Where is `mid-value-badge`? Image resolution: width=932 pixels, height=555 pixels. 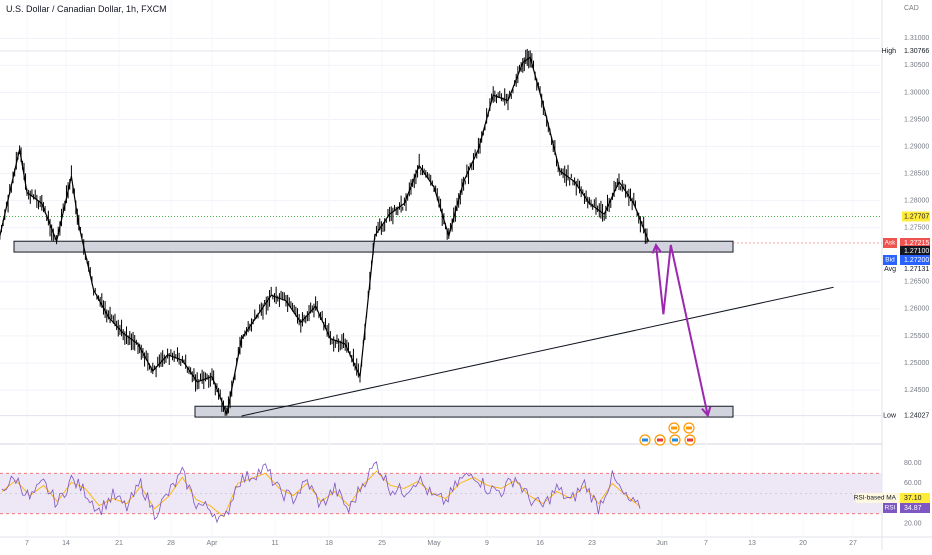
mid-value-badge is located at coordinates (915, 251).